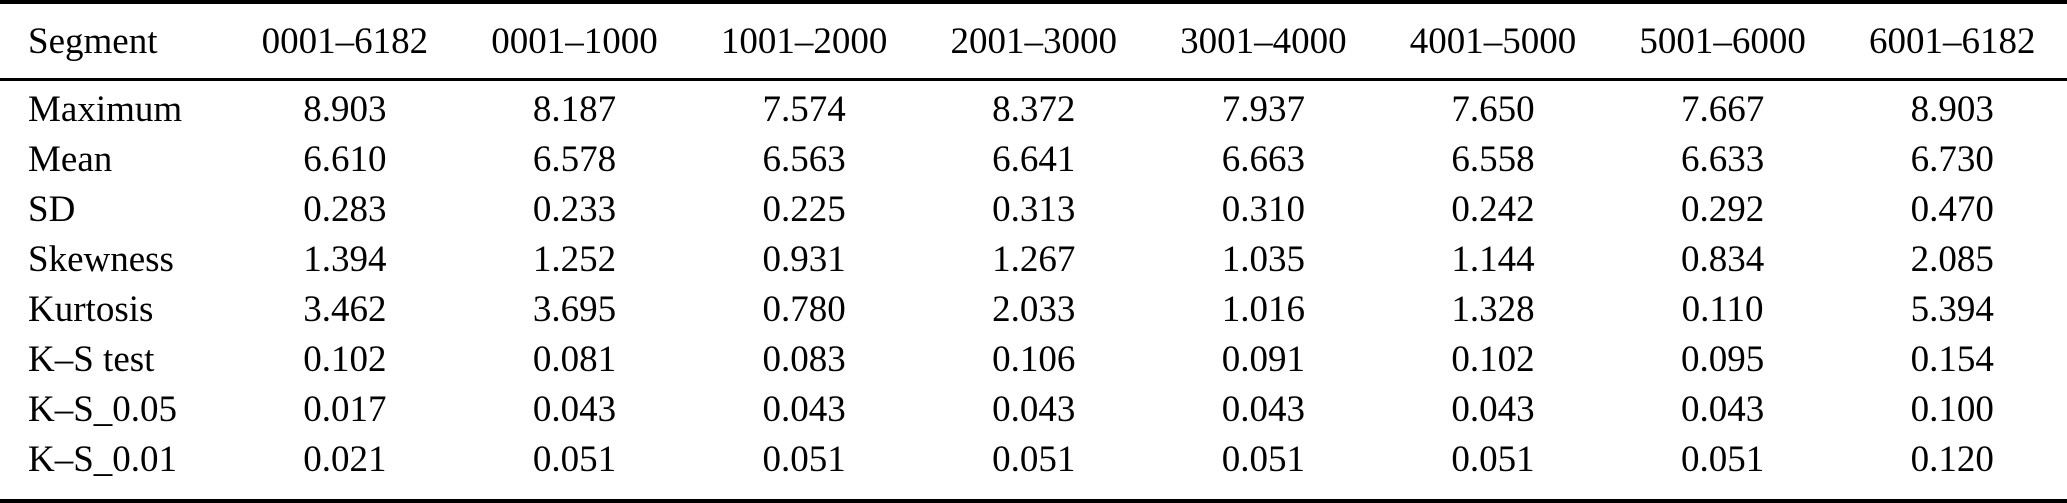 This screenshot has width=2067, height=503. I want to click on table-cell: 0.083, so click(804, 359).